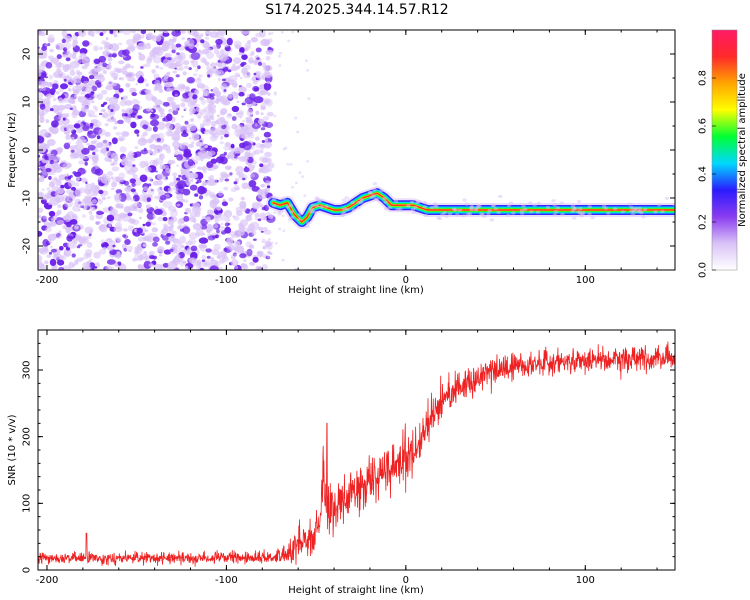 Image resolution: width=750 pixels, height=600 pixels. What do you see at coordinates (27, 198) in the screenshot?
I see `y-tick-label: -10` at bounding box center [27, 198].